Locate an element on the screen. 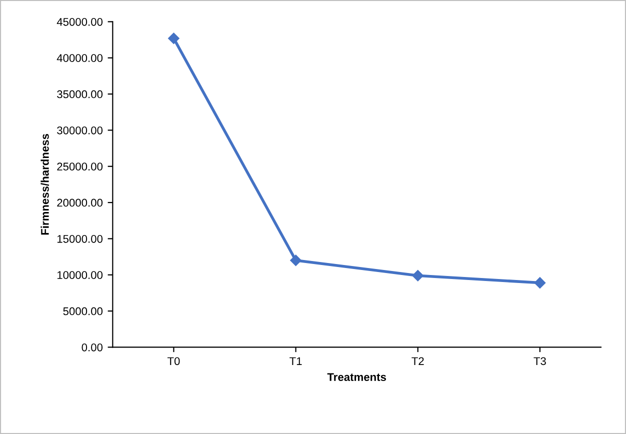 This screenshot has height=434, width=626. y-axis-title: Firmness/hardness is located at coordinates (44, 184).